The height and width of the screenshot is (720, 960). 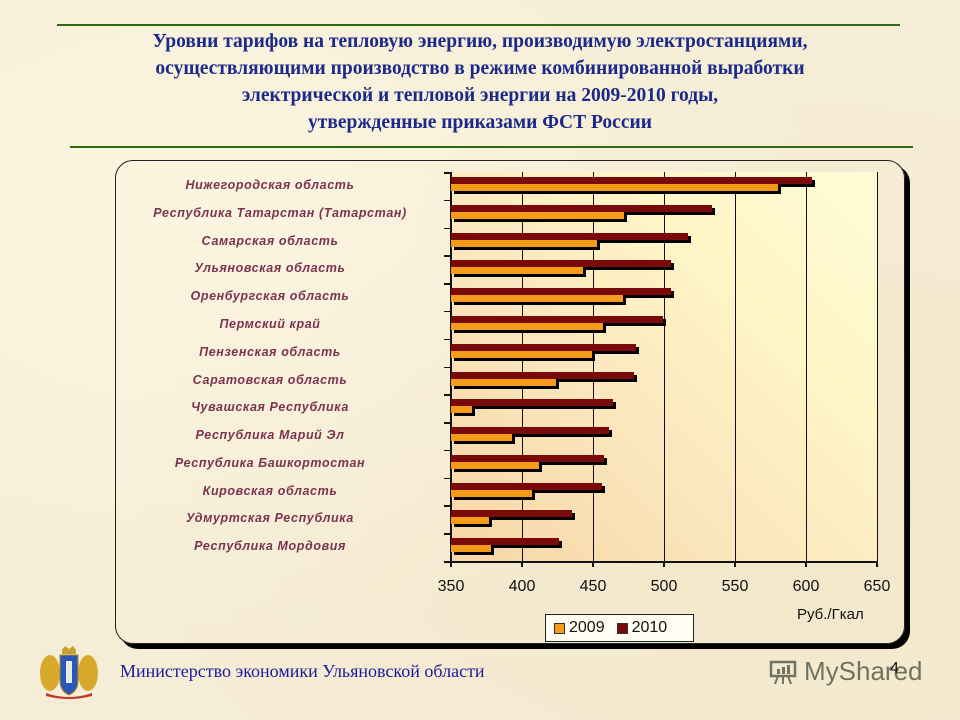 What do you see at coordinates (806, 586) in the screenshot?
I see `x-tick-label-600: 600` at bounding box center [806, 586].